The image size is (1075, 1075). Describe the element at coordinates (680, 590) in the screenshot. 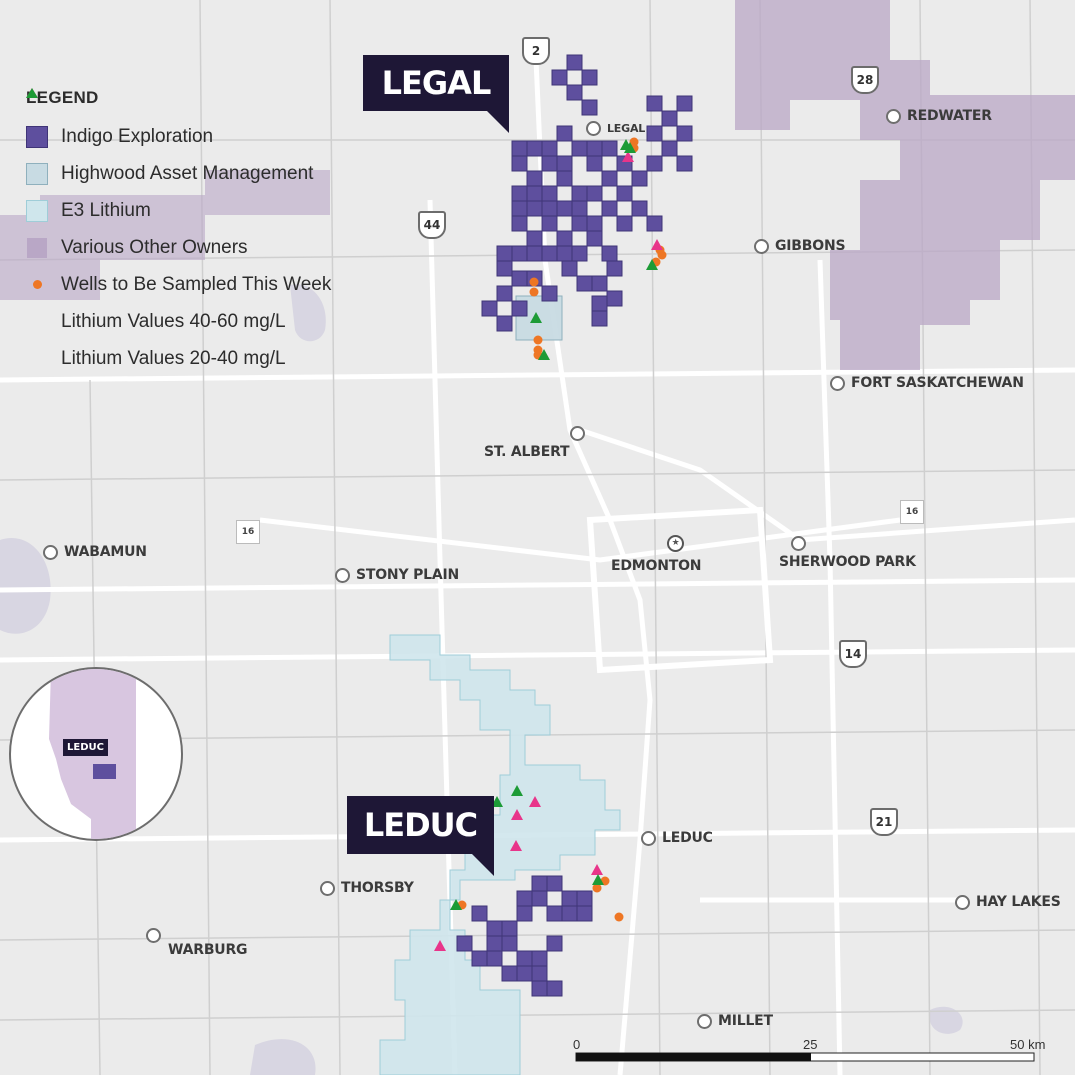

I see `edmonton-ring-road` at that location.